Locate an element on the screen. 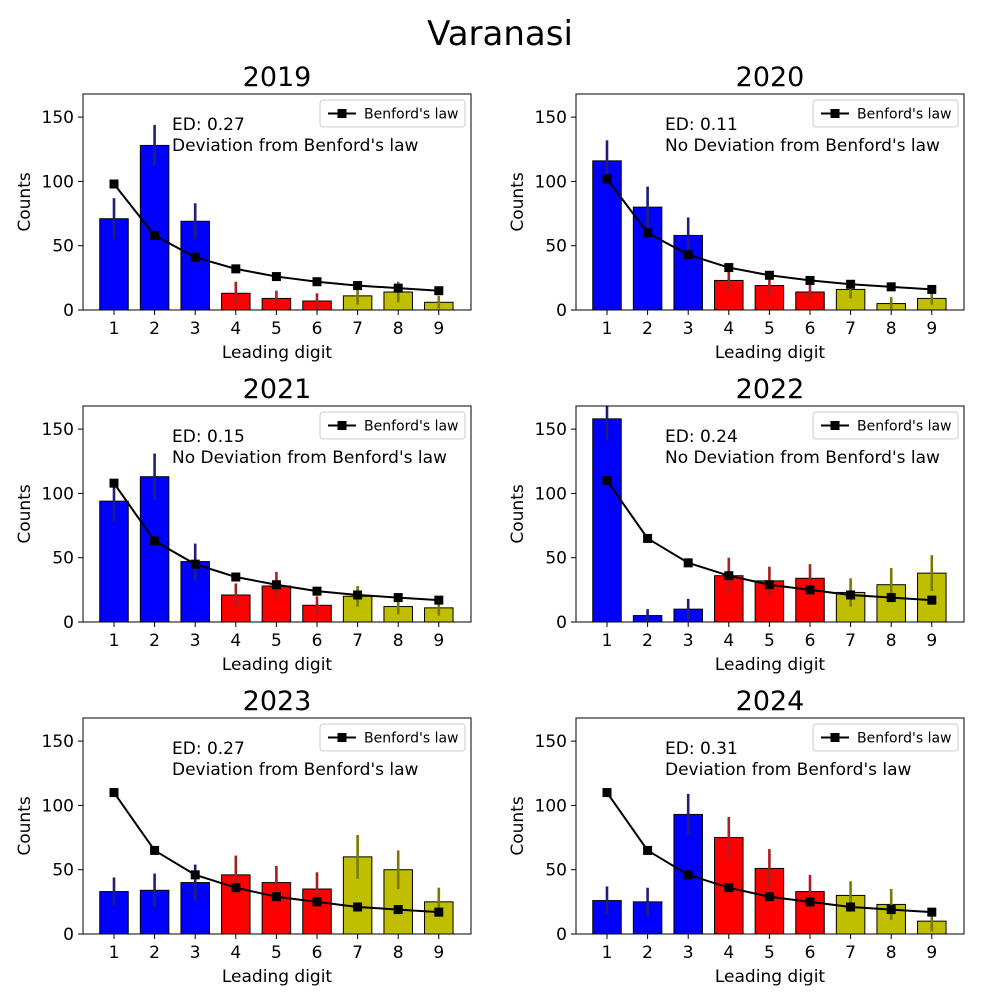 Image resolution: width=1000 pixels, height=1000 pixels. subplot-title: 2023 is located at coordinates (277, 701).